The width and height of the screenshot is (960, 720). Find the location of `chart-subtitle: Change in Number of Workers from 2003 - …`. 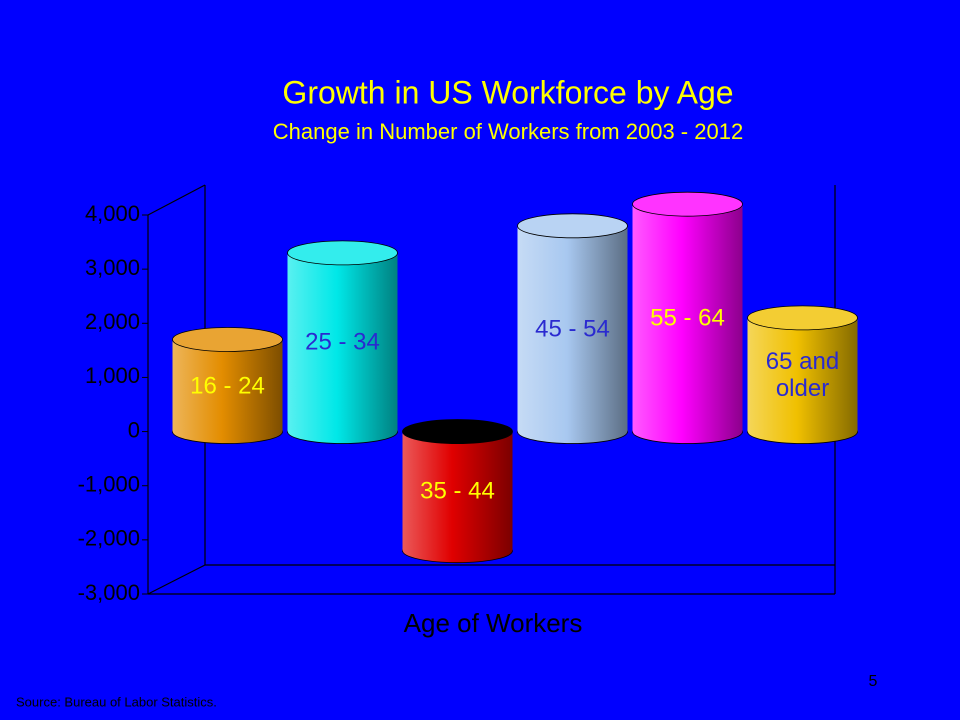

chart-subtitle: Change in Number of Workers from 2003 - … is located at coordinates (508, 131).